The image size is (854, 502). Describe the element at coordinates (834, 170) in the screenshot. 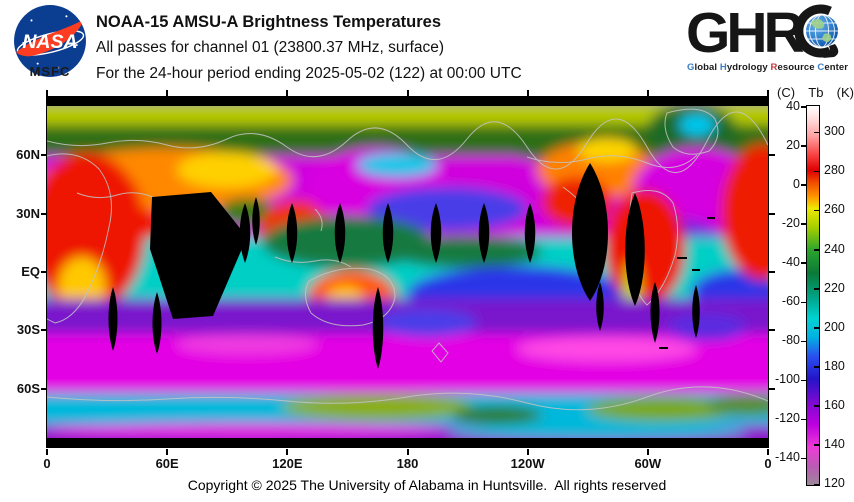

I see `colorbar-kelvin-280: 280` at that location.